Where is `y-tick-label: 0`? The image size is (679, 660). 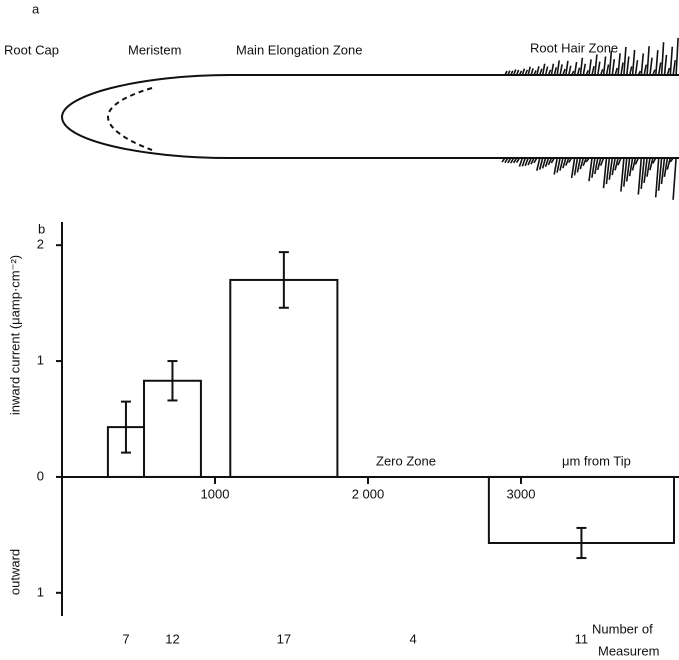
y-tick-label: 0 is located at coordinates (40, 475).